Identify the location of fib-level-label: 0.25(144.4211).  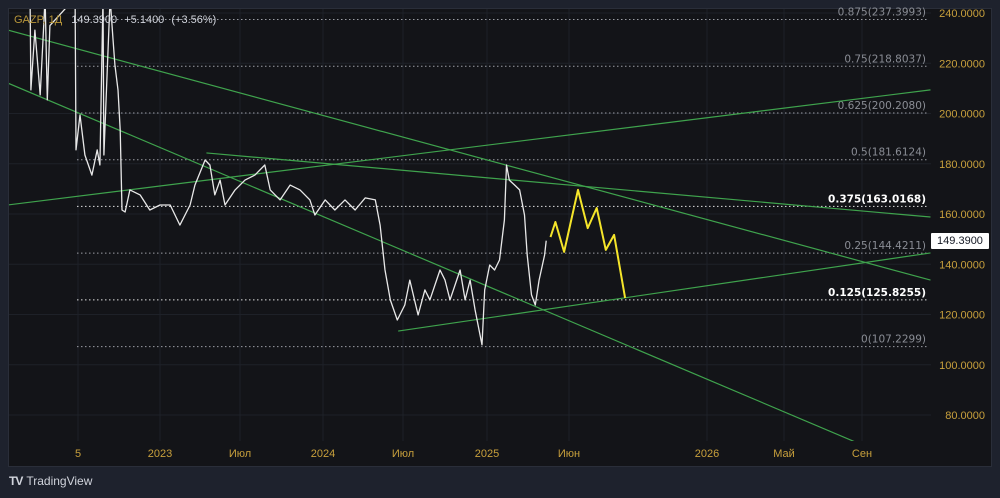
(885, 246).